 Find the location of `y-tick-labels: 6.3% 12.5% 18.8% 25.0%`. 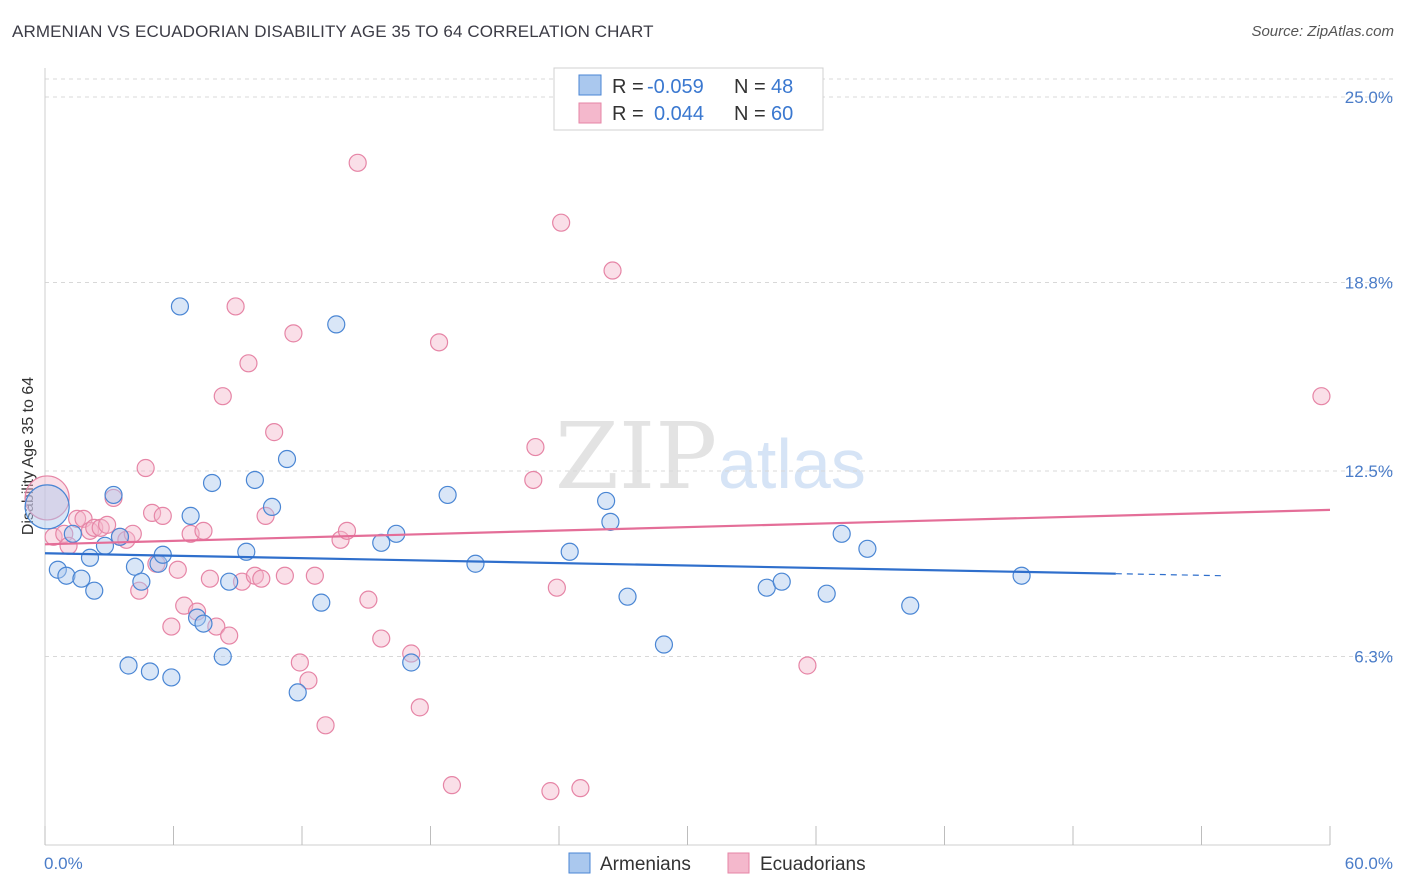

y-tick-labels: 6.3% 12.5% 18.8% 25.0% is located at coordinates (1369, 377).